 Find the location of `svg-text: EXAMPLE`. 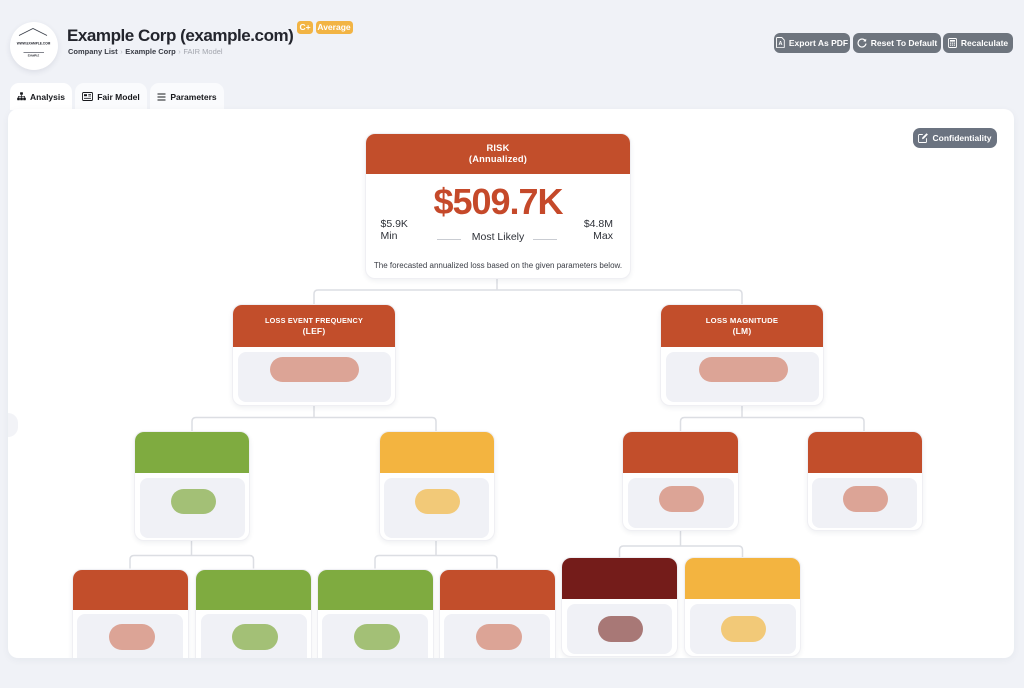

svg-text: EXAMPLE is located at coordinates (34, 55).